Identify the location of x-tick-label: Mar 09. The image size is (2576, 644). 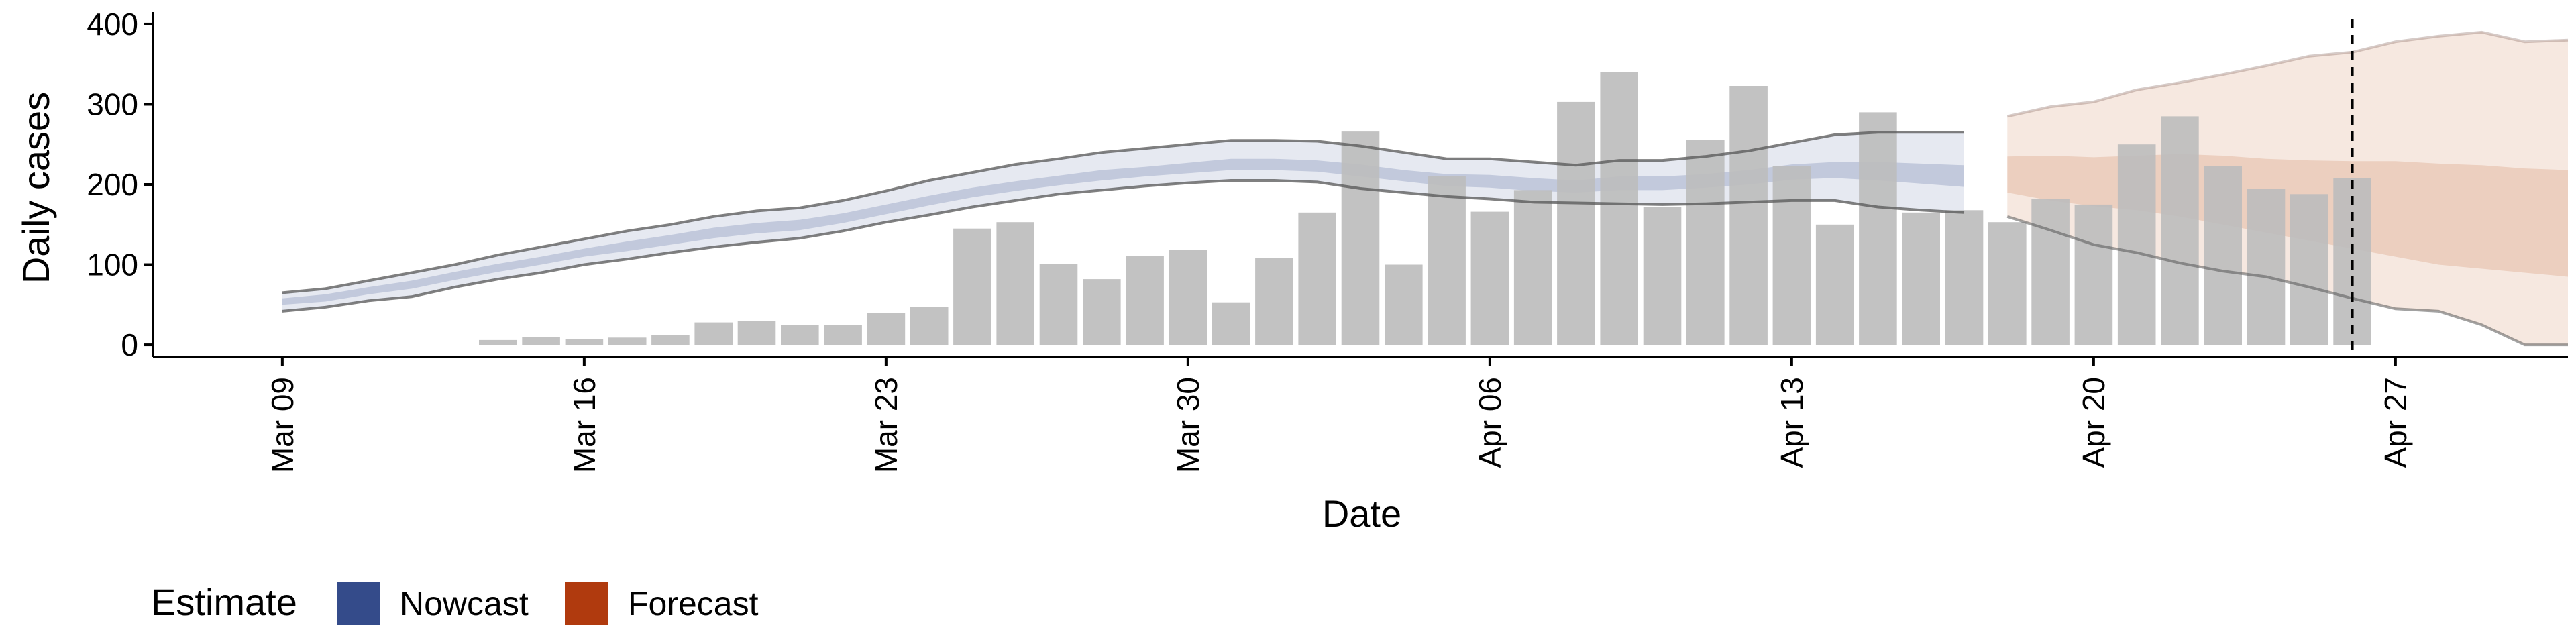
(282, 425).